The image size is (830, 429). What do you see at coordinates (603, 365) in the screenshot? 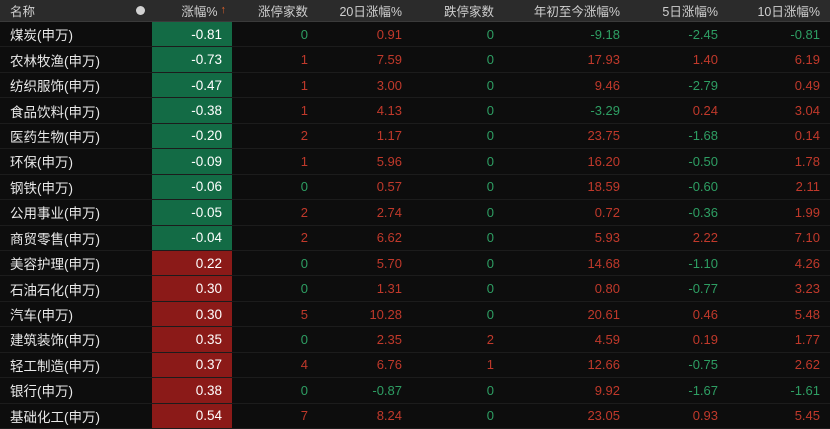
I see `cell-ytd: 12.66` at bounding box center [603, 365].